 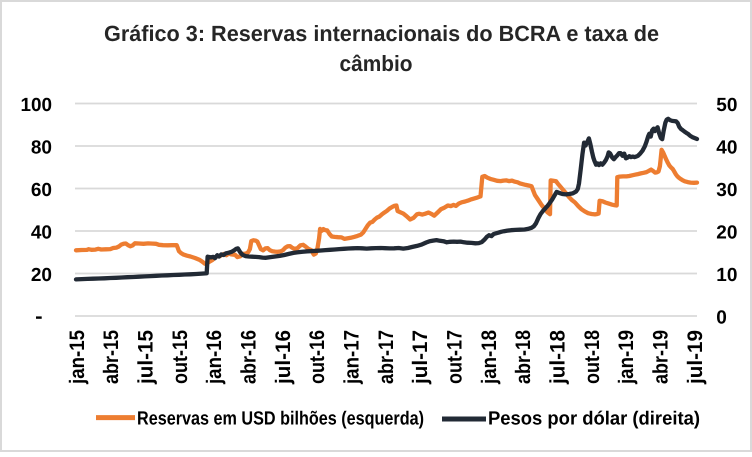 What do you see at coordinates (352, 357) in the screenshot?
I see `svg-text: jan-17` at bounding box center [352, 357].